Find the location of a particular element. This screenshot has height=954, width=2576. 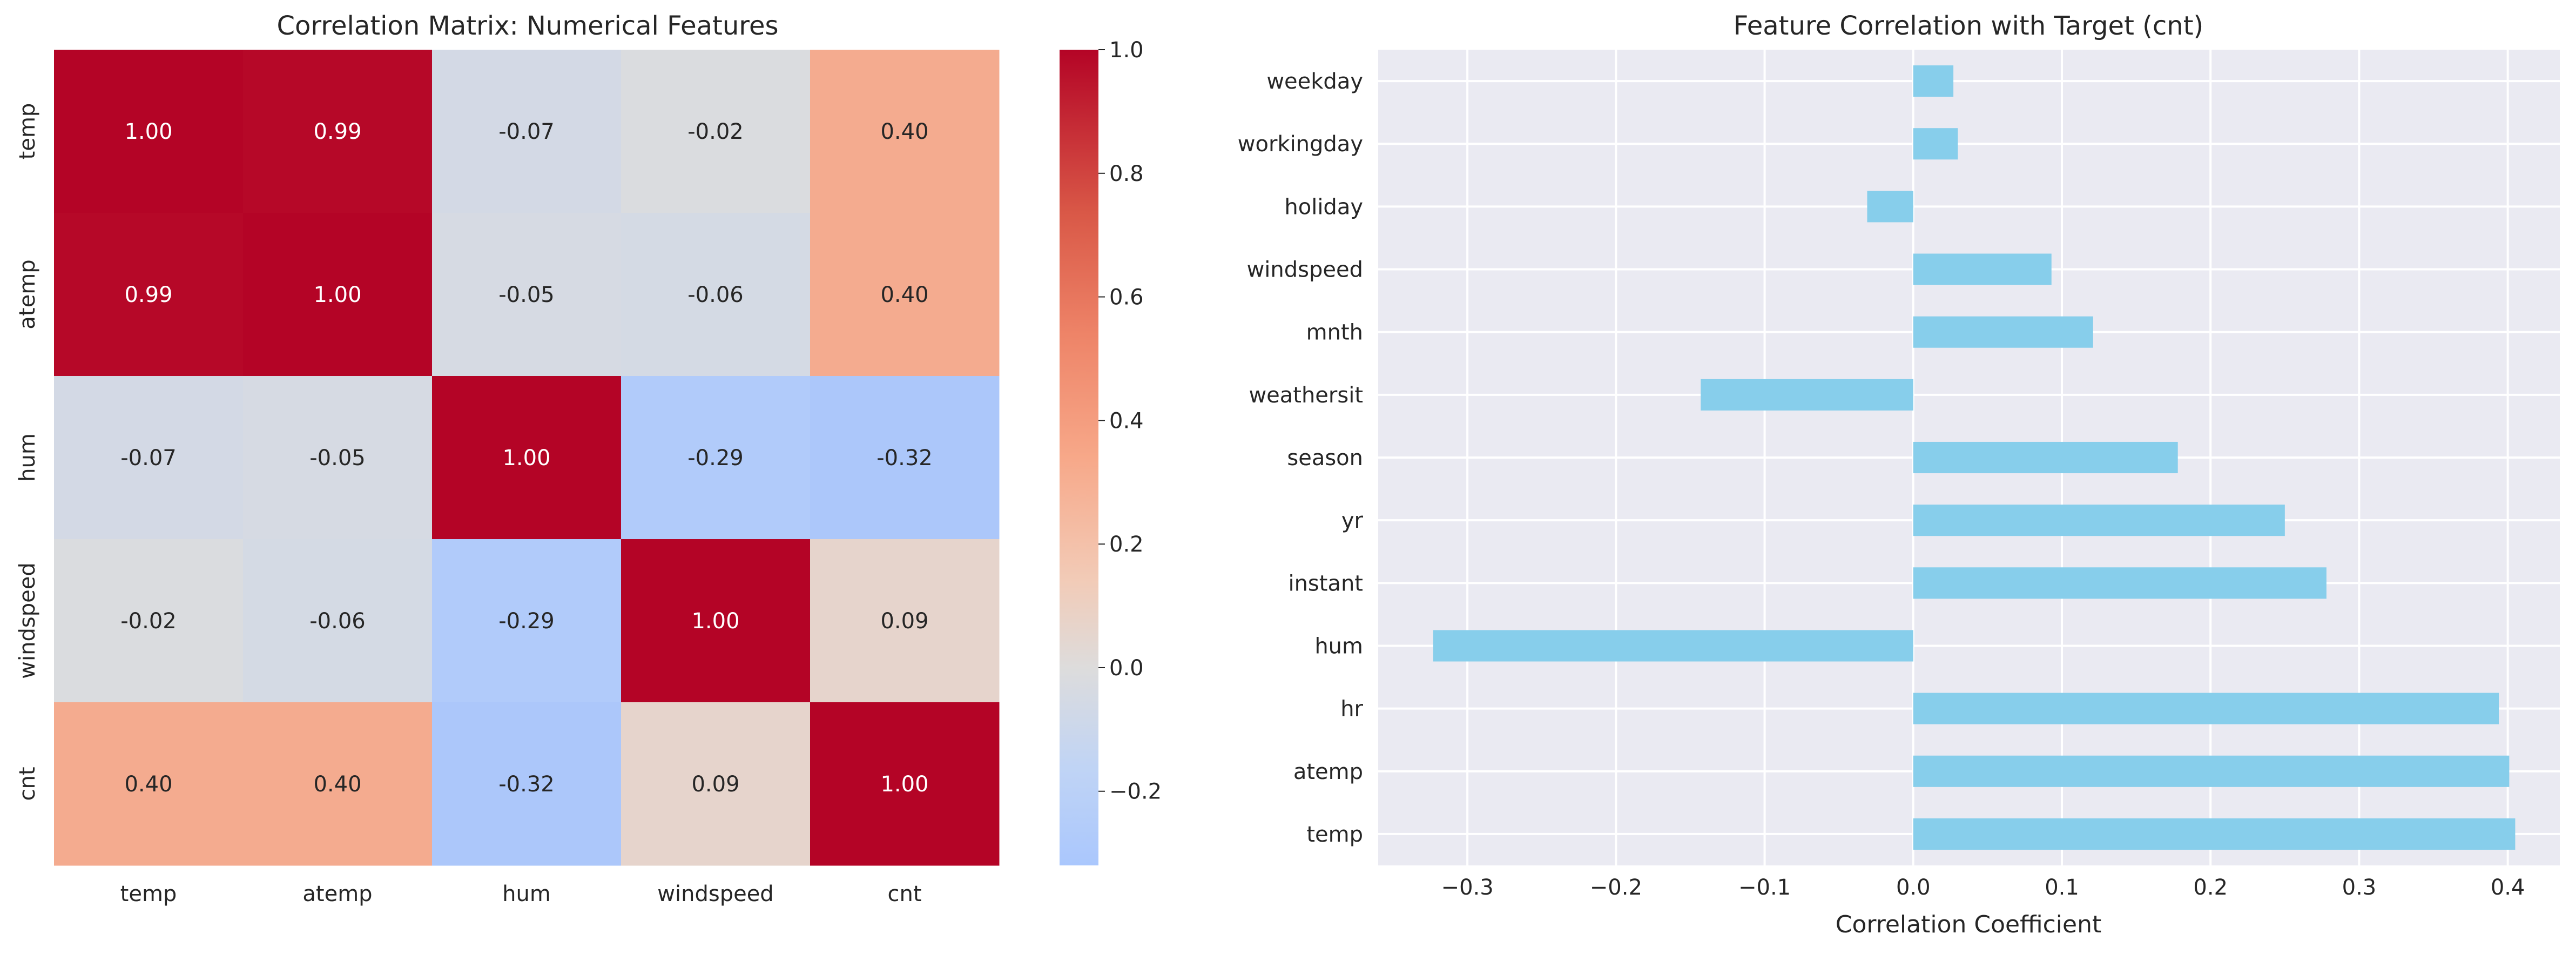

heatmap-cell-label: 0.99 is located at coordinates (148, 295).